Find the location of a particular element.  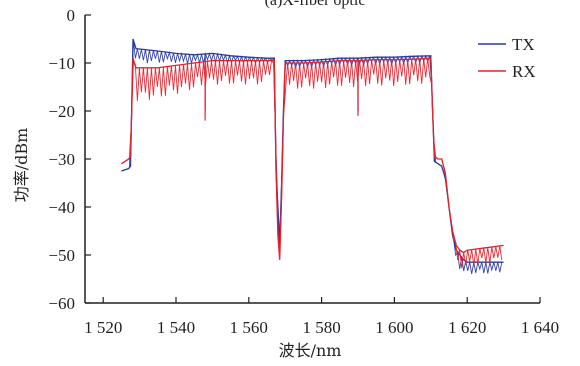

y-tick-label: −60 is located at coordinates (61, 303).